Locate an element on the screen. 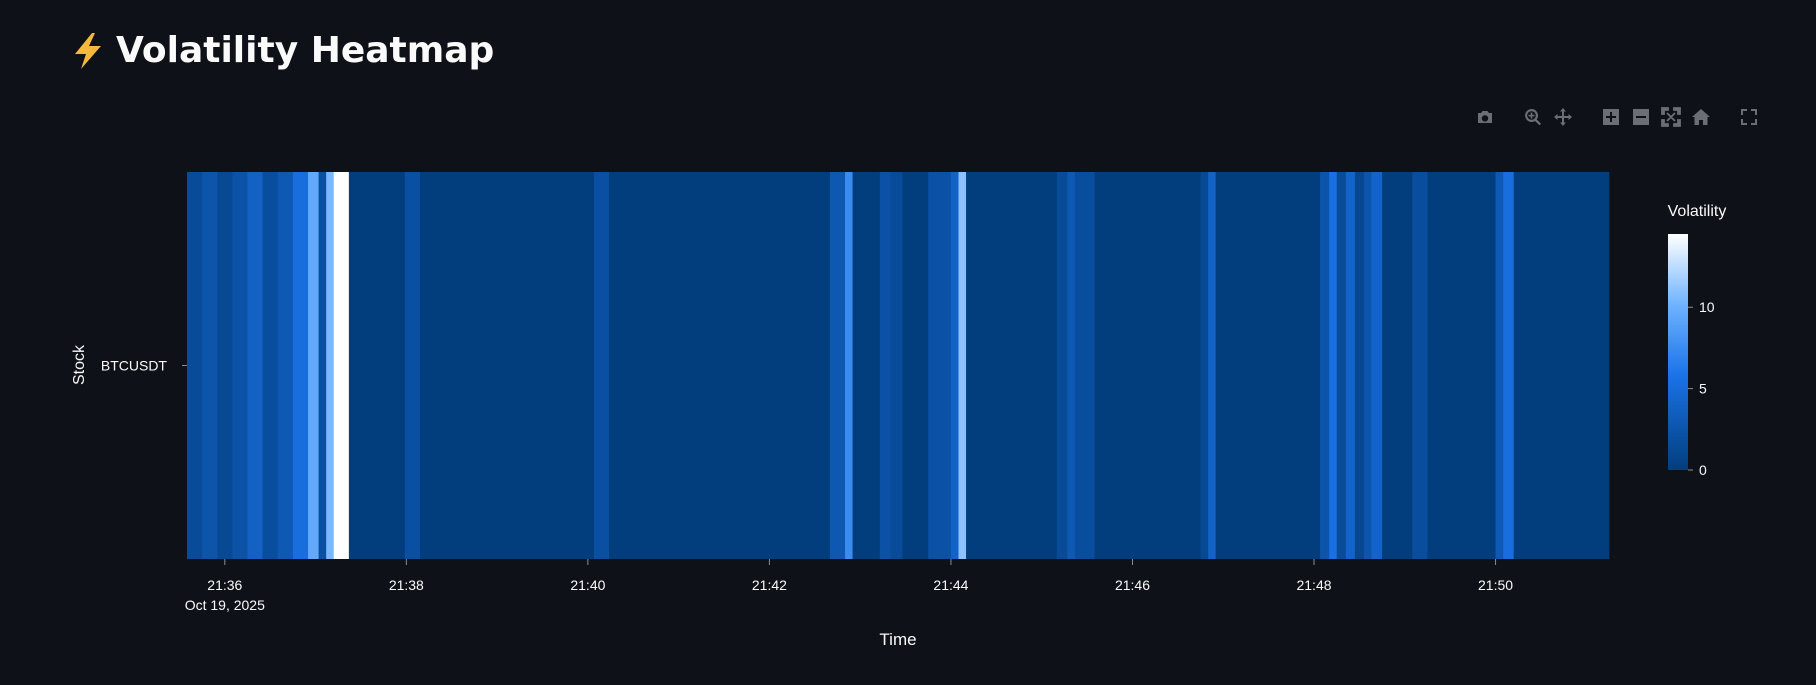 The height and width of the screenshot is (685, 1816). y-tick-label: BTCUSDT is located at coordinates (134, 366).